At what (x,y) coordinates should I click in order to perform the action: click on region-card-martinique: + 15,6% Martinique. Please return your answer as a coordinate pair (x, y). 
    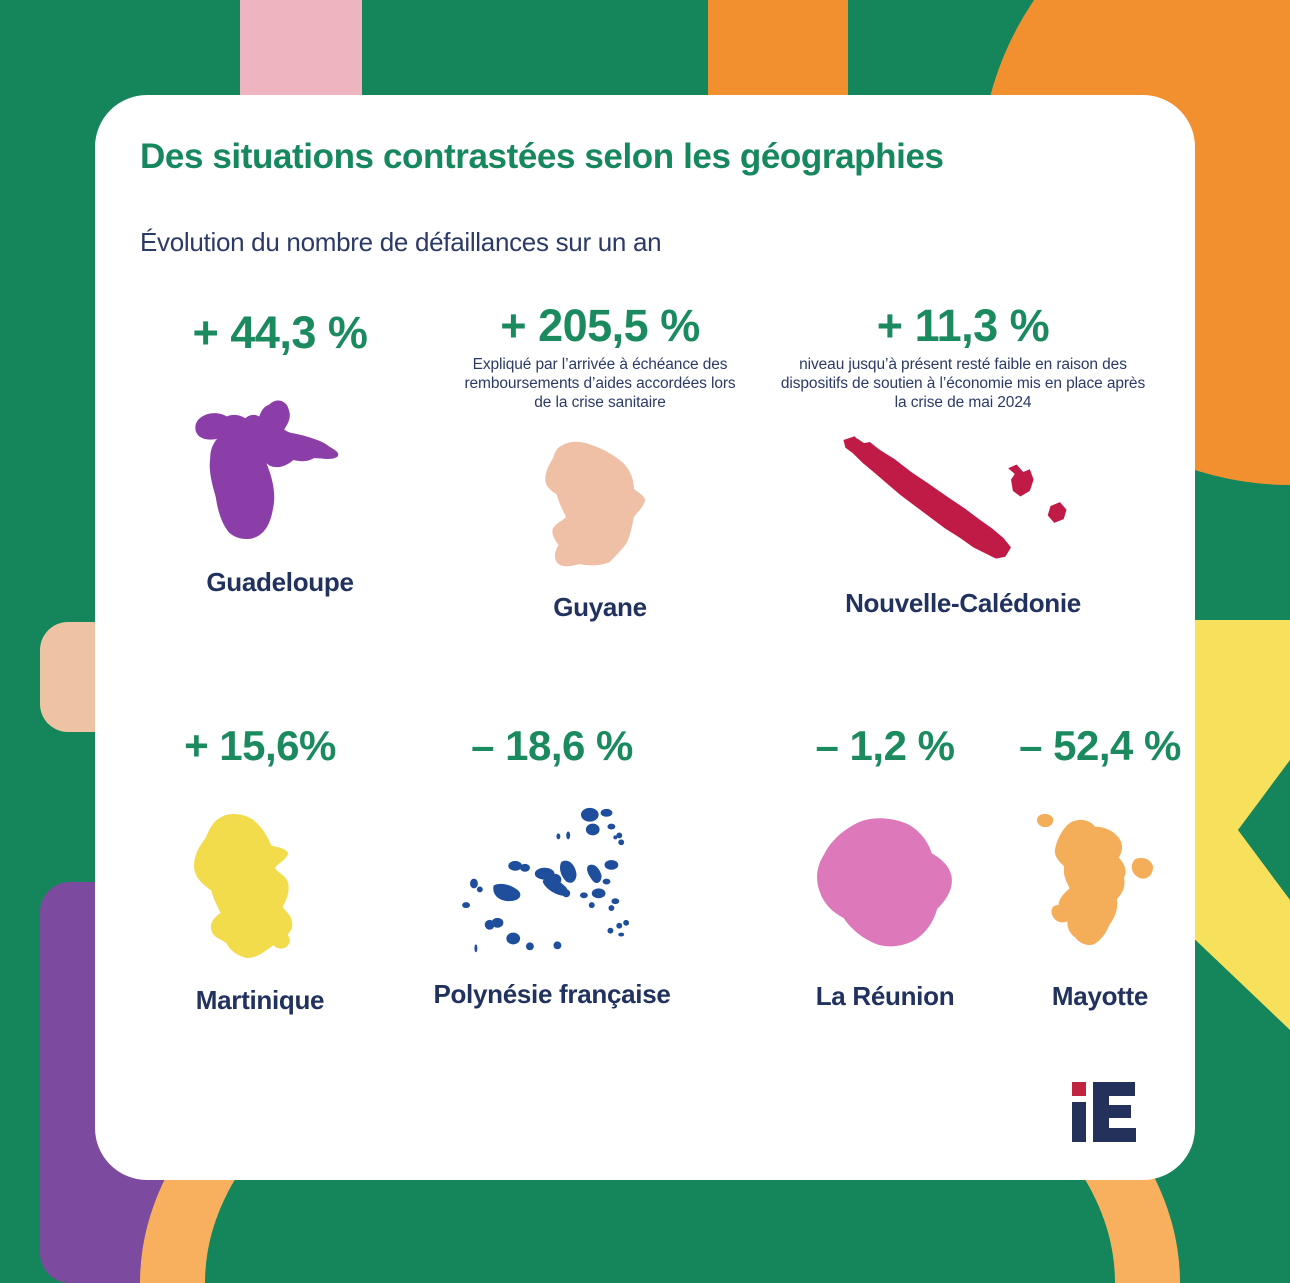
    Looking at the image, I should click on (260, 870).